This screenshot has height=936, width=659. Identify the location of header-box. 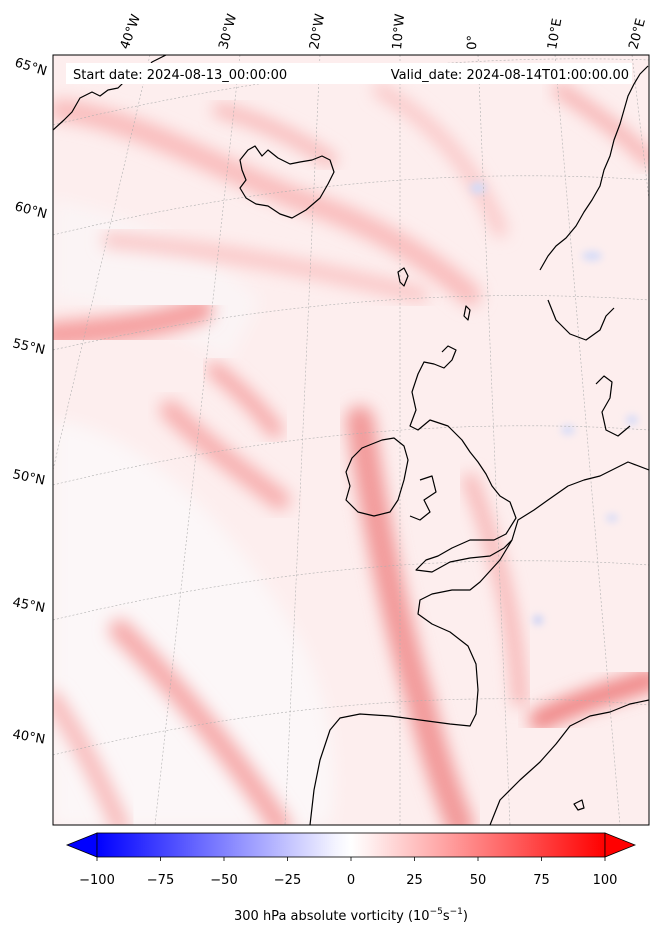
(349, 73).